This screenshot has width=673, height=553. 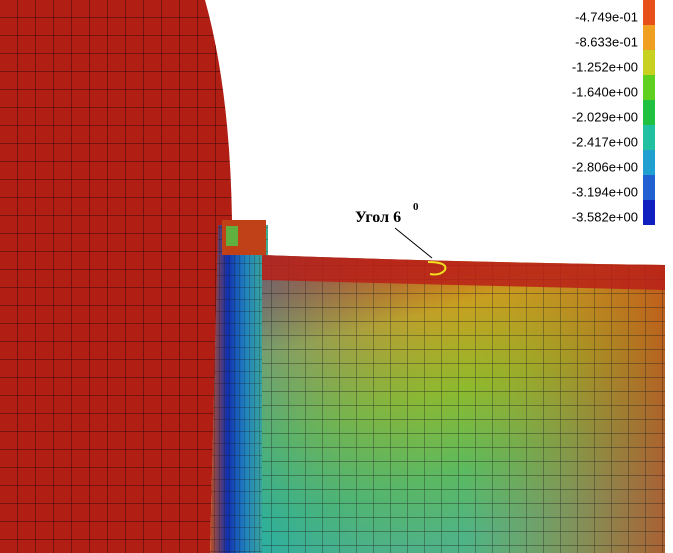 I want to click on annotation: Угол 6 0, so click(x=401, y=238).